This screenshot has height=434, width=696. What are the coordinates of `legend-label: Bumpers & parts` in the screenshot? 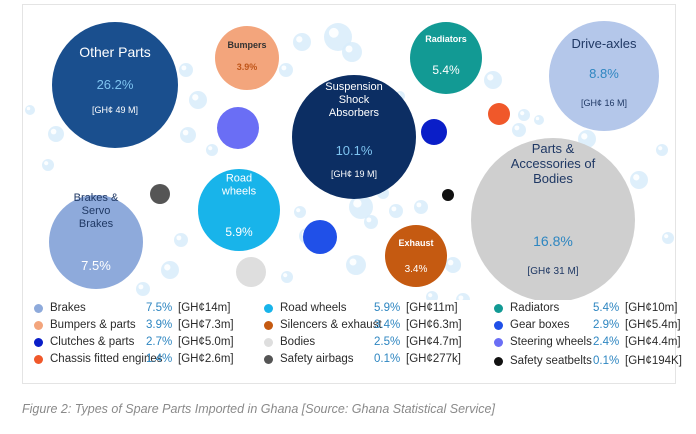 It's located at (93, 325).